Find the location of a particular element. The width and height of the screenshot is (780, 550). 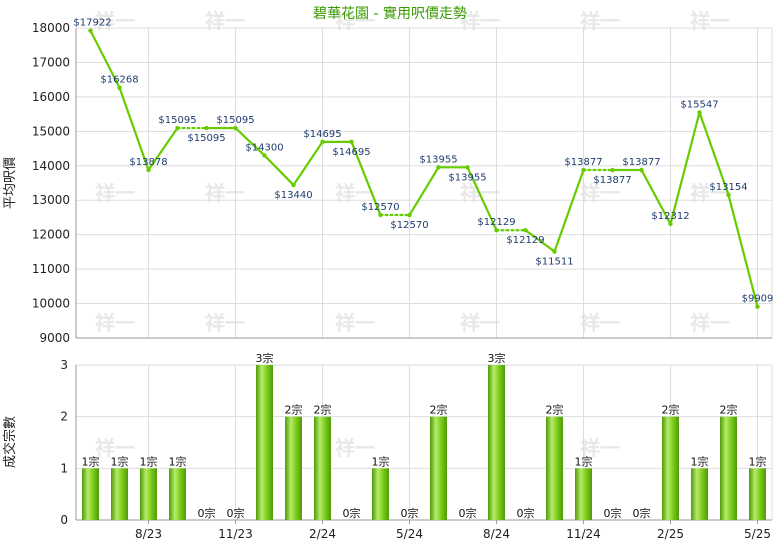

point-label: $15547 is located at coordinates (699, 104).